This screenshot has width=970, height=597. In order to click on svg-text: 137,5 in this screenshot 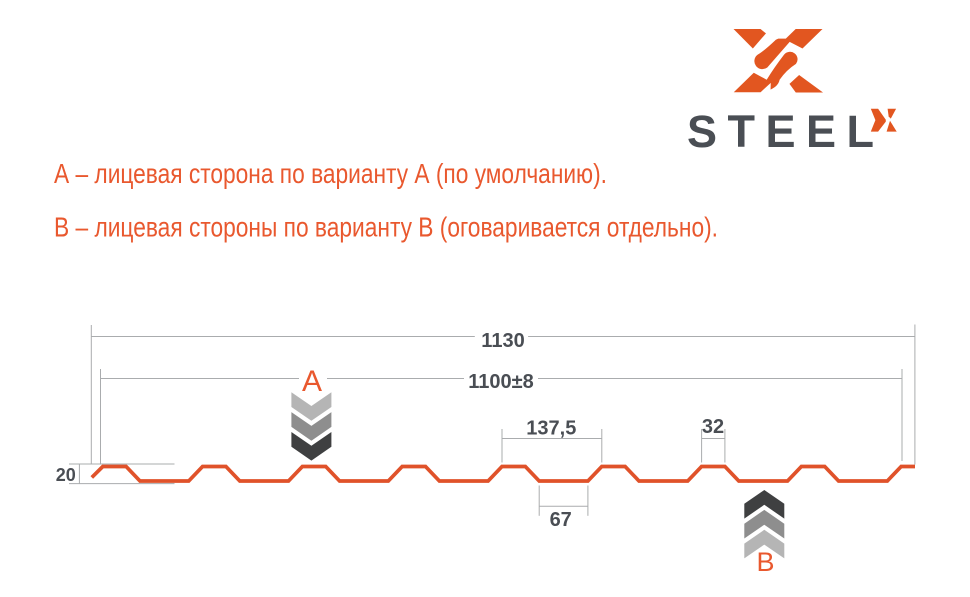, I will do `click(551, 429)`.